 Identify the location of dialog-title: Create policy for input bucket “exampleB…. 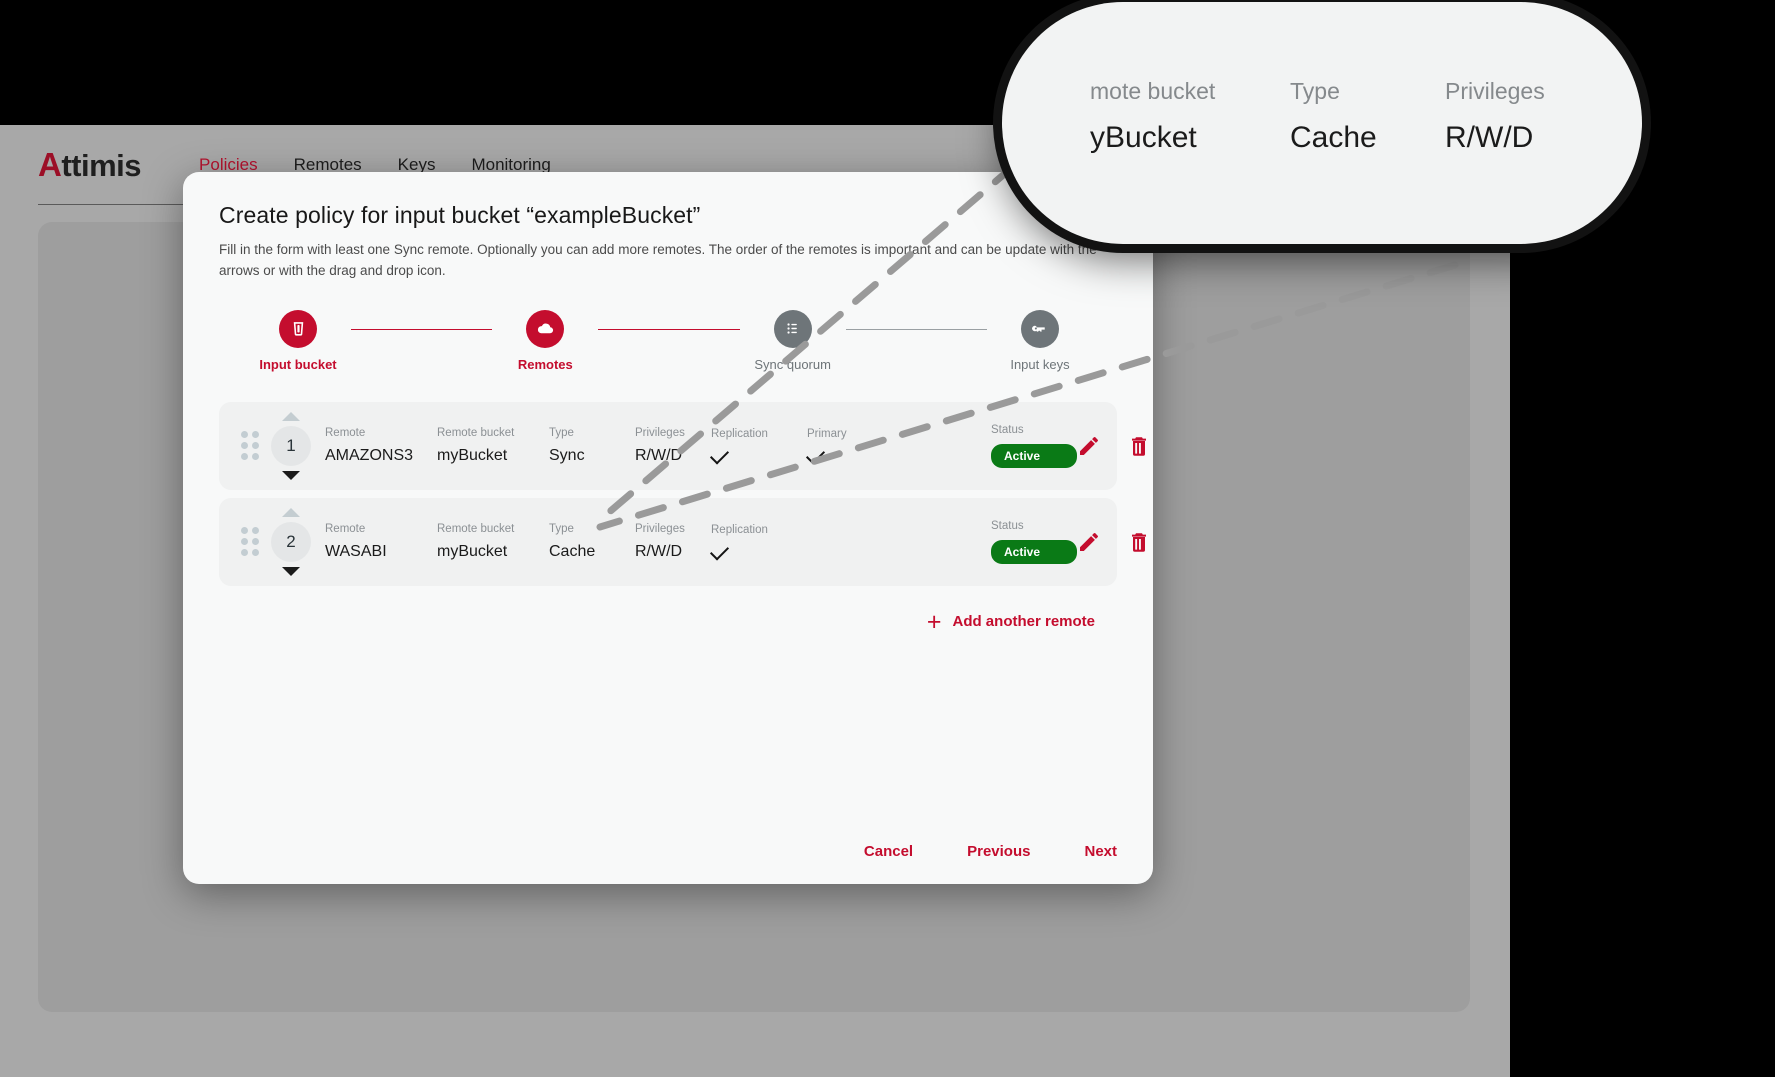
(460, 215).